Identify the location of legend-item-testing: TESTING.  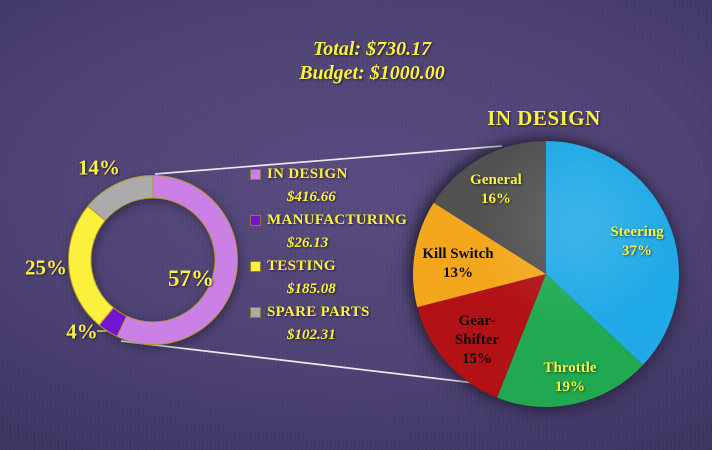
(337, 266).